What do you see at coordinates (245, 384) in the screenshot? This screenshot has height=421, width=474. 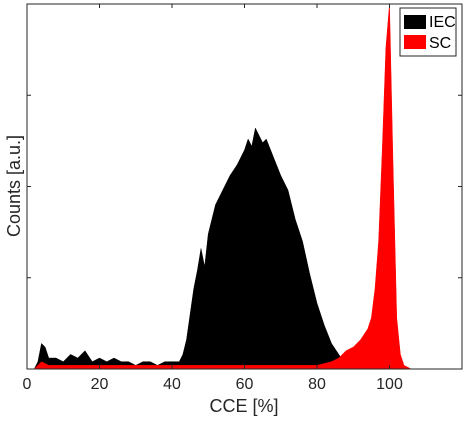 I see `x-tick-label: 60` at bounding box center [245, 384].